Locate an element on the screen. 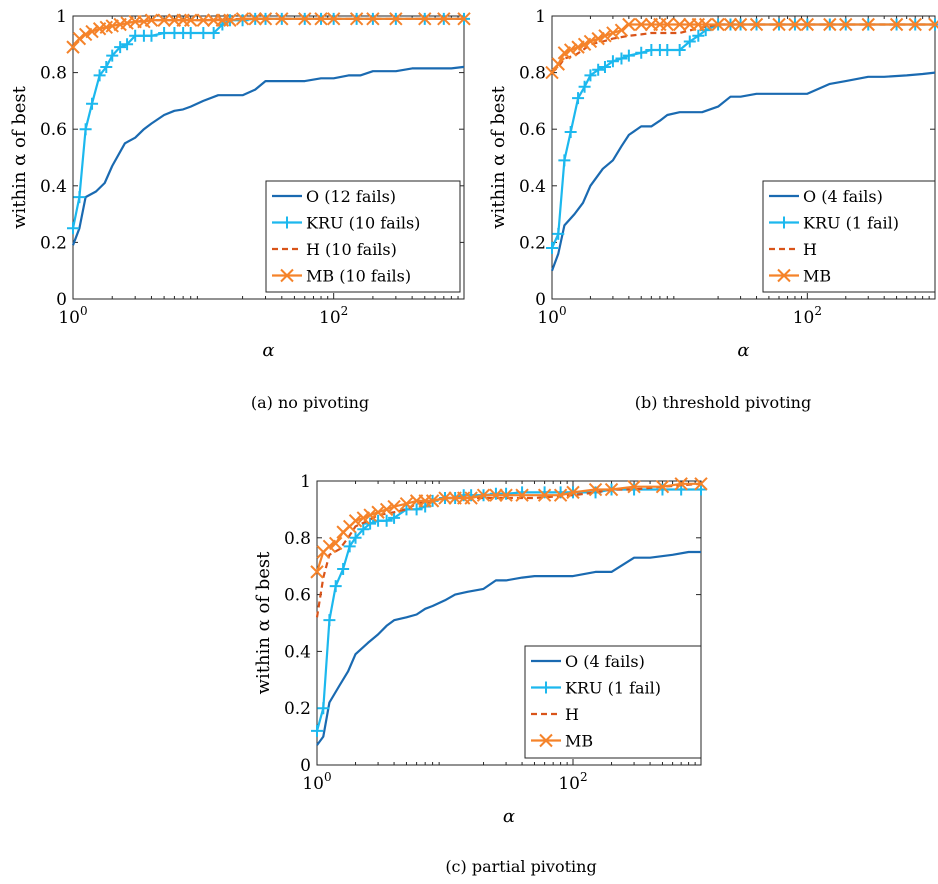 This screenshot has height=884, width=938. y-axis-label: within α of best is located at coordinates (263, 623).